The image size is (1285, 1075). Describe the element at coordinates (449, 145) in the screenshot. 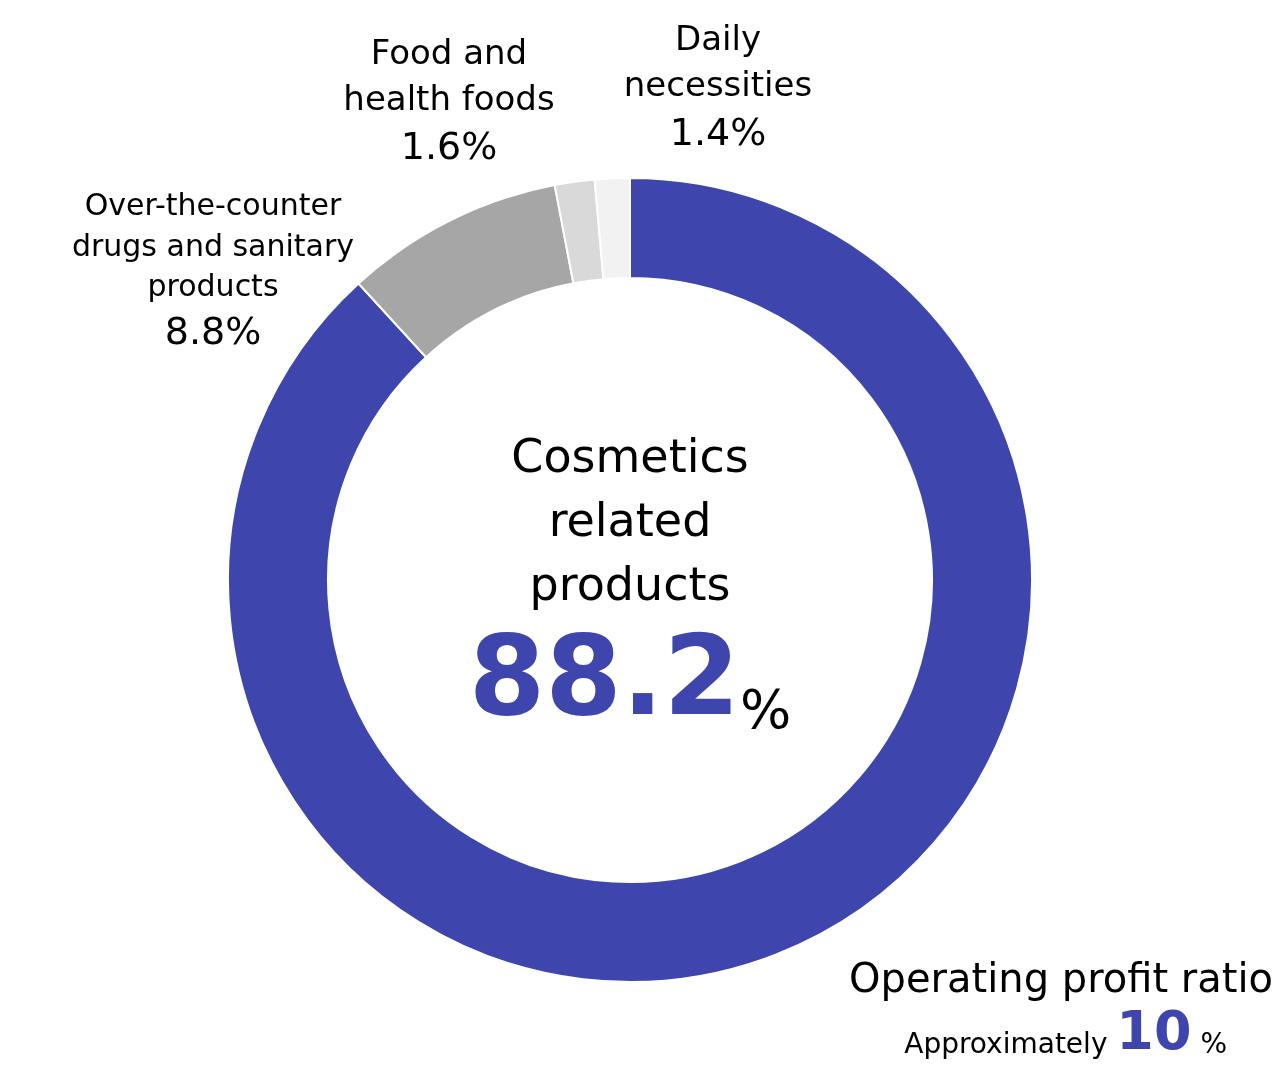

I see `data-label: 1.6%` at that location.